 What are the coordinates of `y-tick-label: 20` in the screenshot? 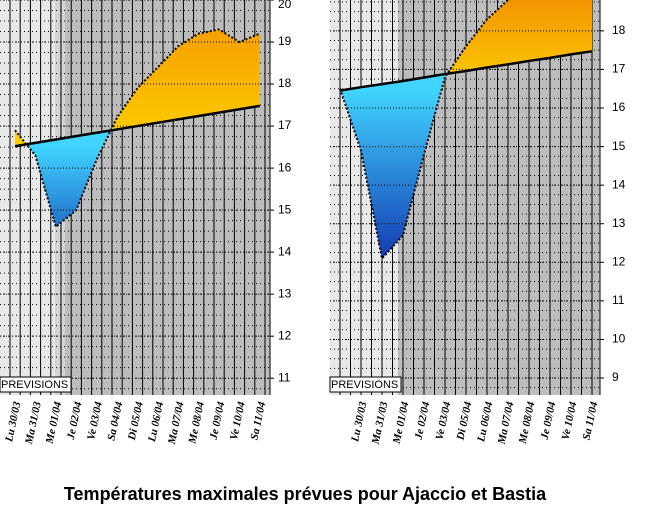 It's located at (285, 5).